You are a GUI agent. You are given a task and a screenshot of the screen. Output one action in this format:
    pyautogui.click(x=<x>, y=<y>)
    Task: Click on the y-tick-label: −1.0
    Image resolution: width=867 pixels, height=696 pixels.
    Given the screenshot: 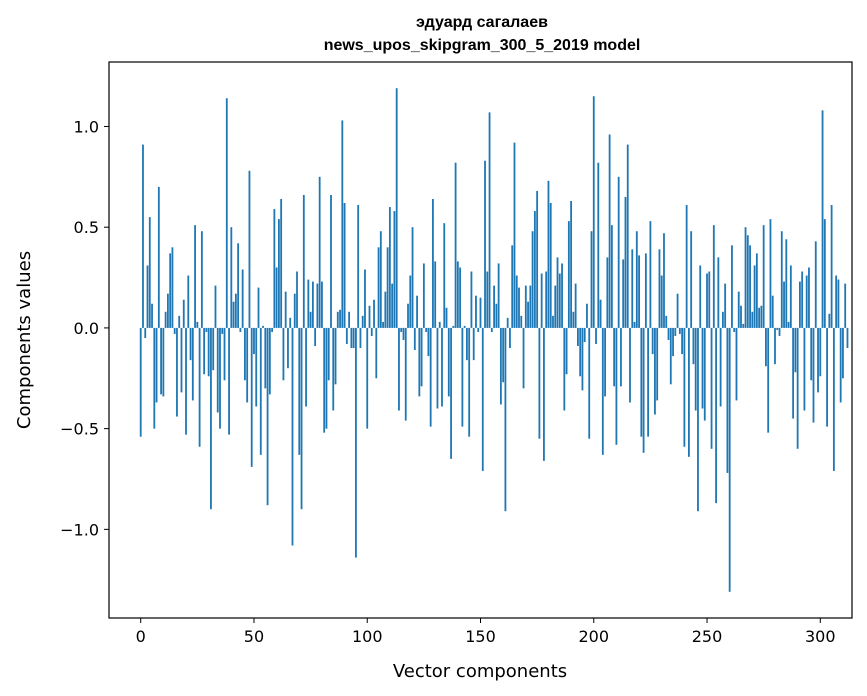 What is the action you would take?
    pyautogui.click(x=79, y=529)
    